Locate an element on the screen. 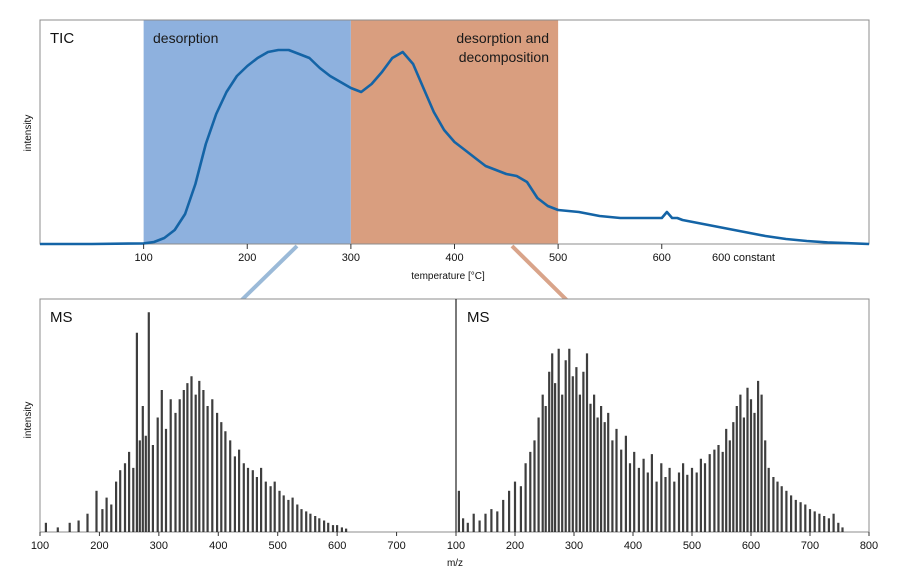 This screenshot has width=902, height=580. ms-left-x-axis-ticks: 100 200 300 400 500 600 700 is located at coordinates (218, 542).